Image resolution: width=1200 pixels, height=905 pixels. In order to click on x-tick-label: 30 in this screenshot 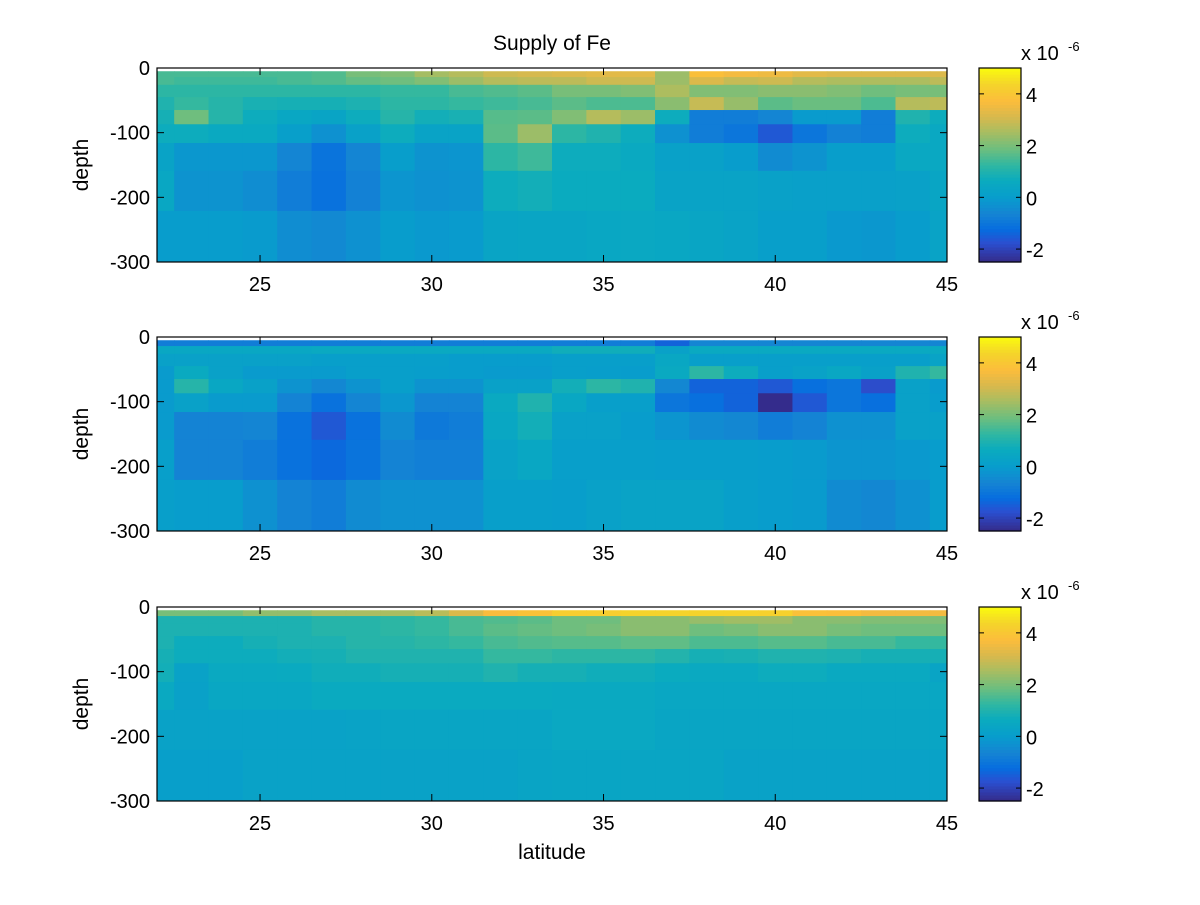, I will do `click(432, 554)`.